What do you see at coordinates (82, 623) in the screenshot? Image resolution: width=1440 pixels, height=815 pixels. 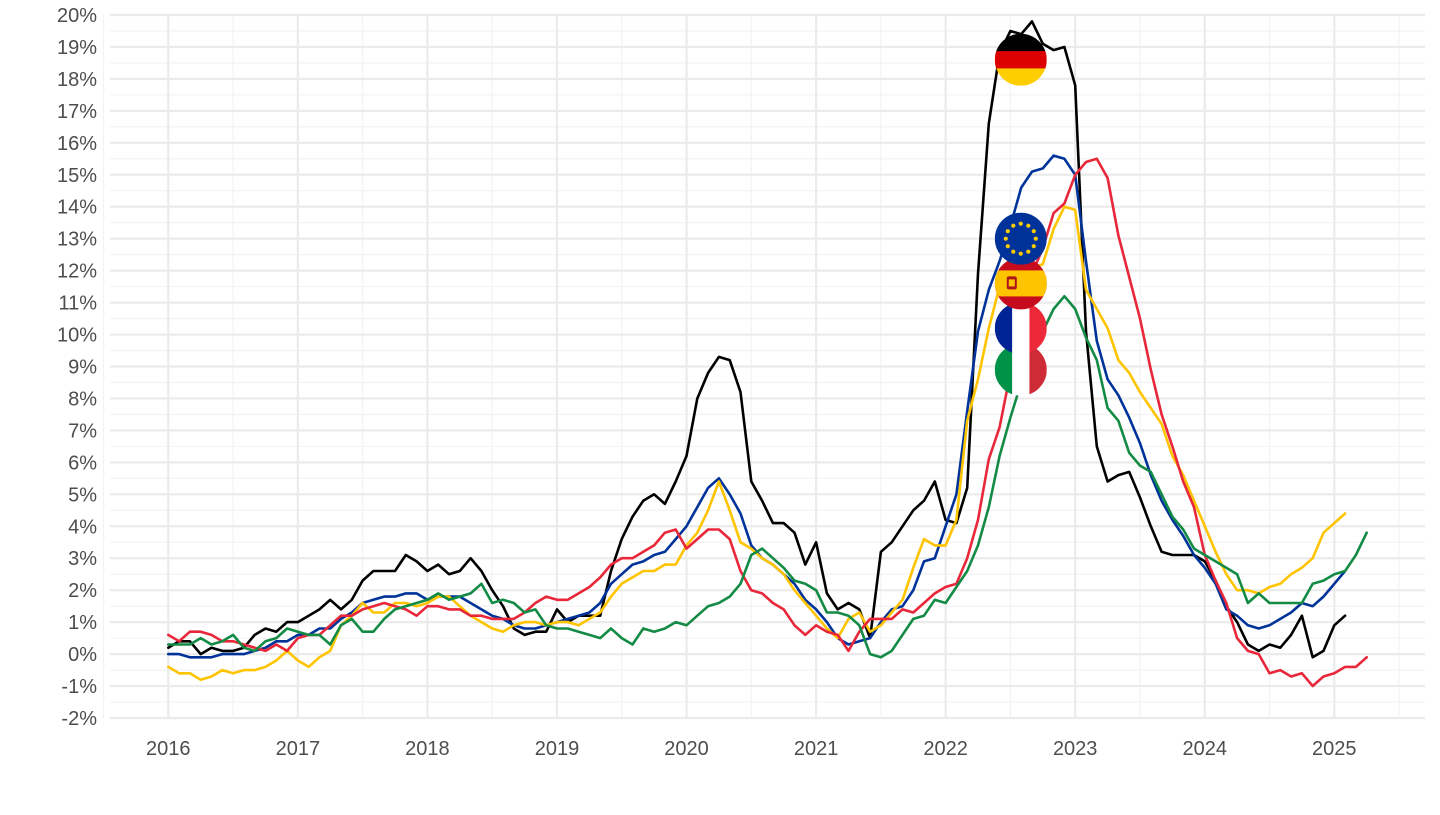 I see `y-tick-label: 1%` at bounding box center [82, 623].